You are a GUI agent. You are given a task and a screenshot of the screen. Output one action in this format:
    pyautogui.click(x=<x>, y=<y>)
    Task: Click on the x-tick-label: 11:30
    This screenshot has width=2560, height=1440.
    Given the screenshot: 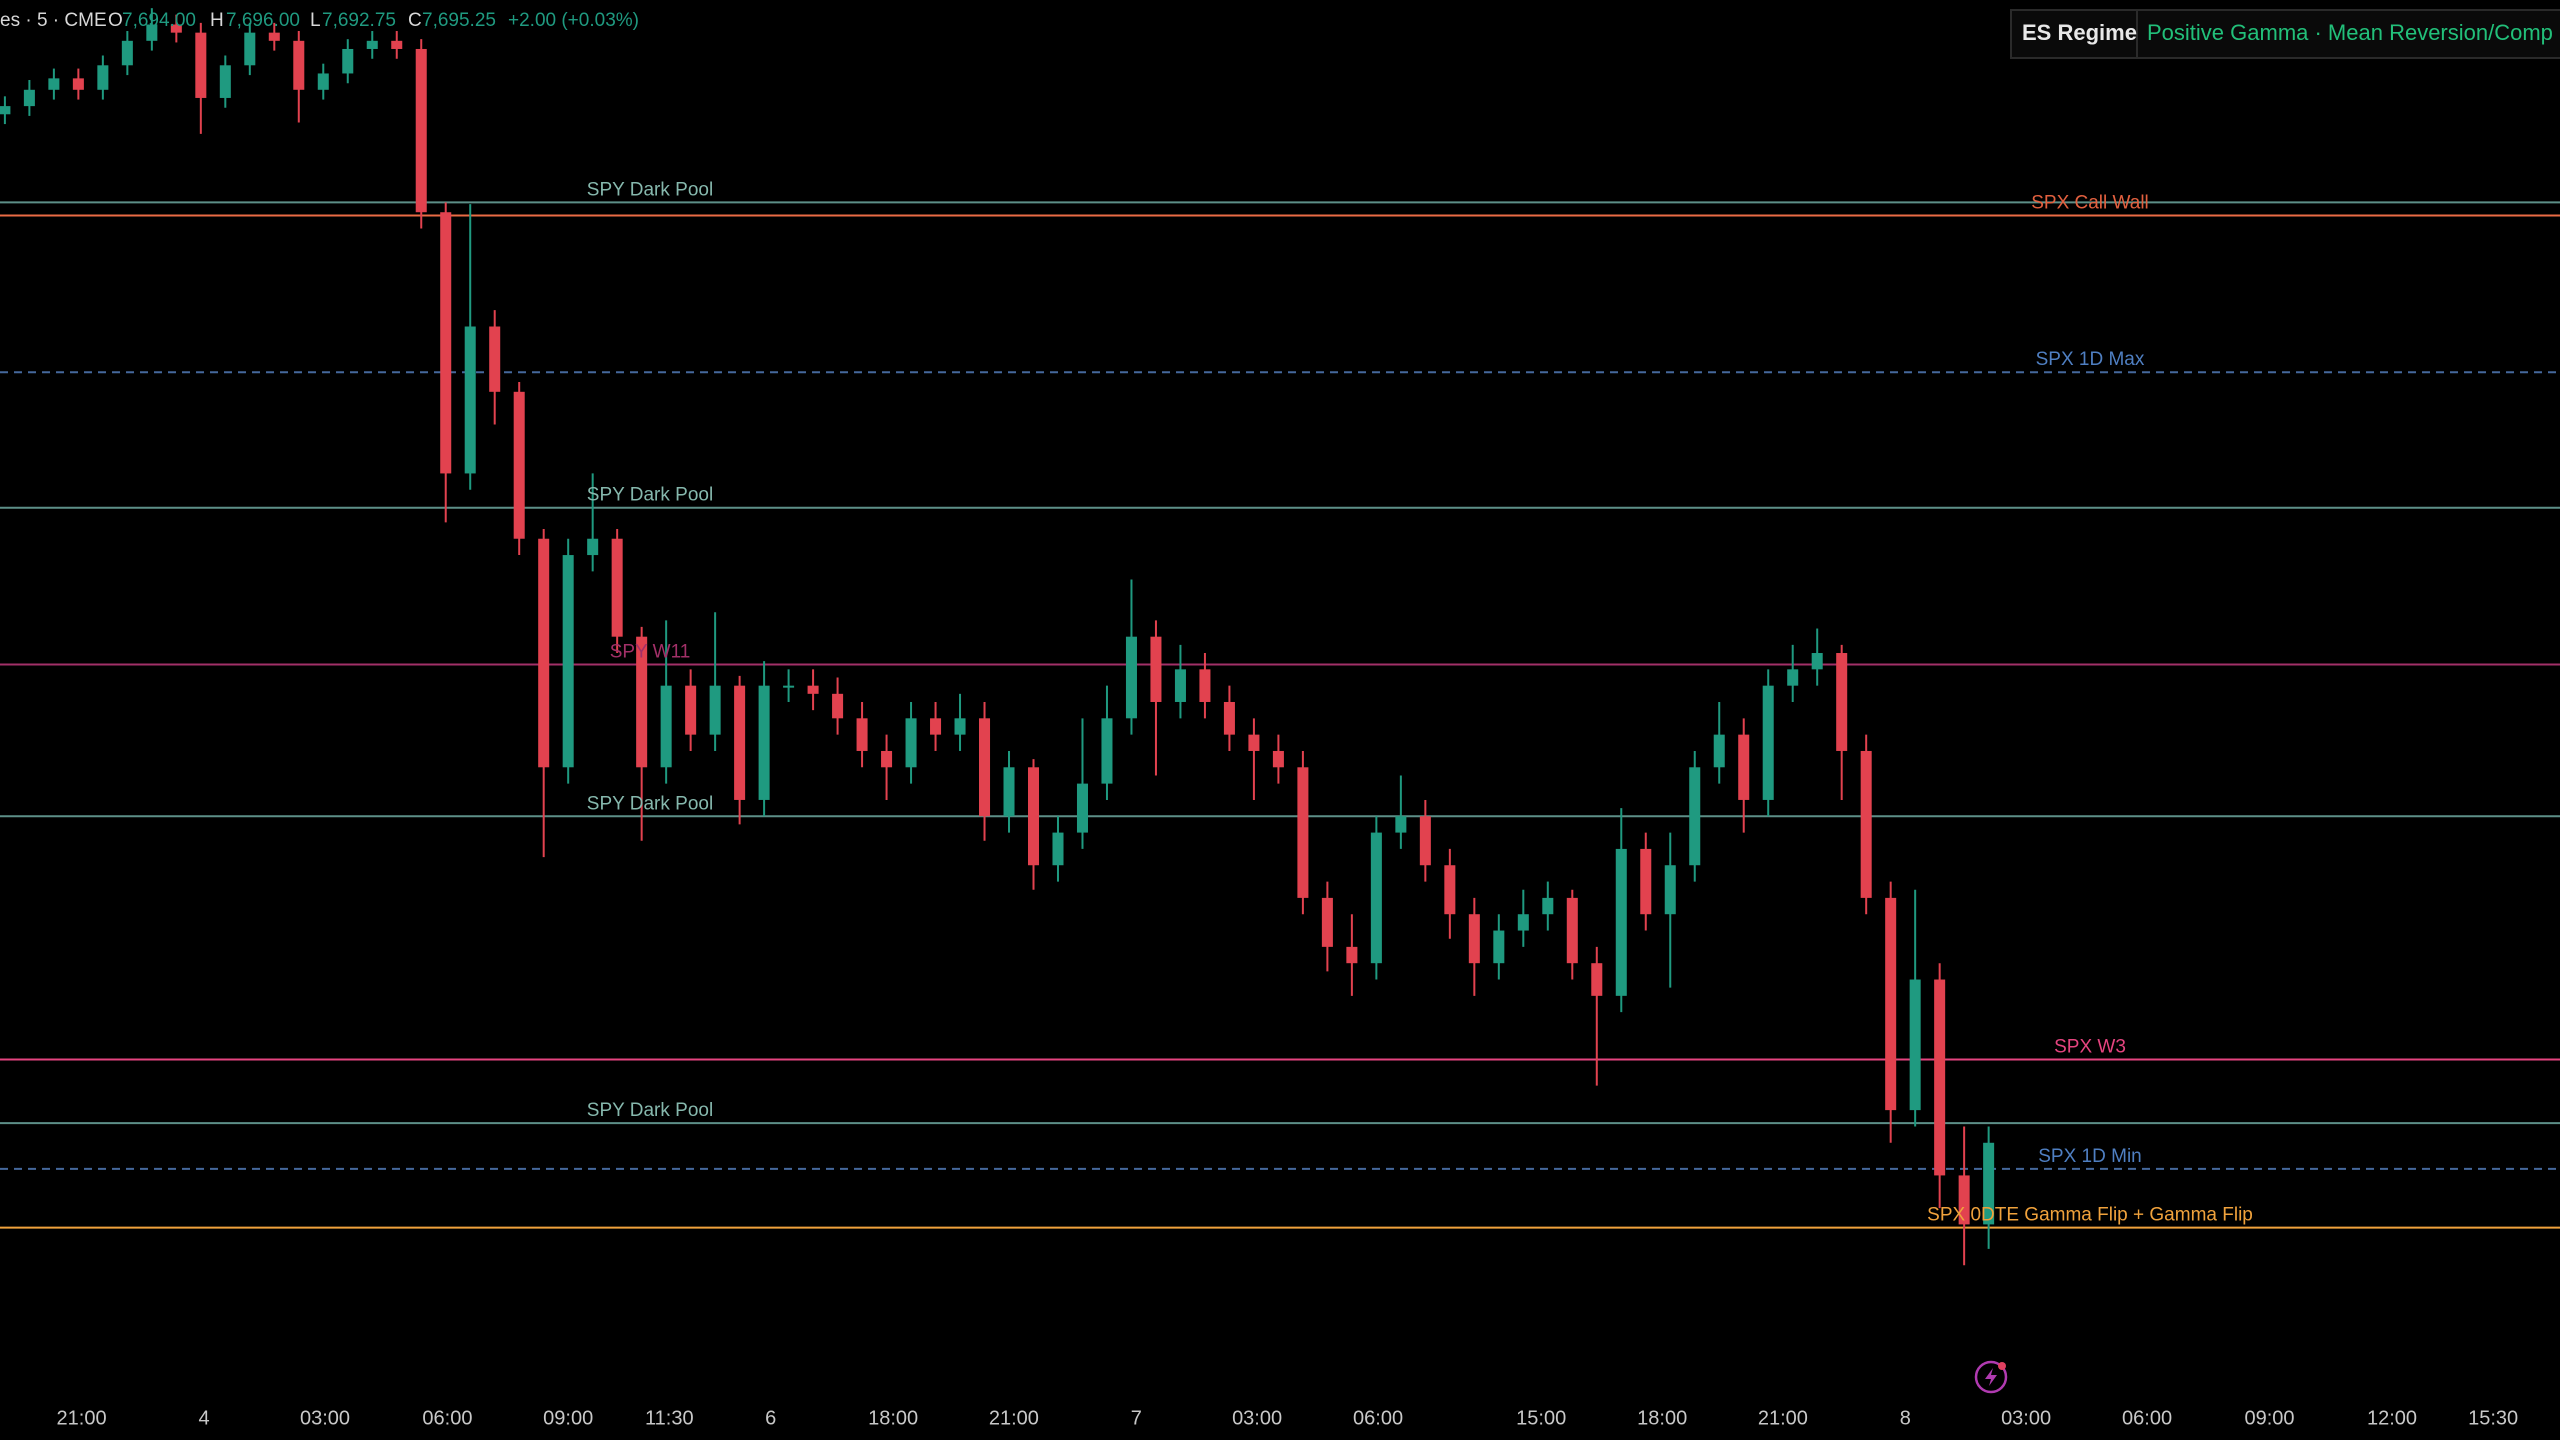 What is the action you would take?
    pyautogui.click(x=669, y=1418)
    